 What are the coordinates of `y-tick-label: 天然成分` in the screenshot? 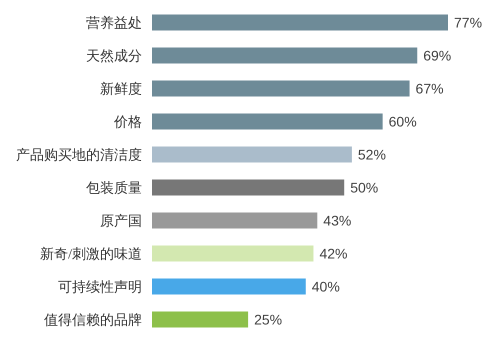 It's located at (114, 56).